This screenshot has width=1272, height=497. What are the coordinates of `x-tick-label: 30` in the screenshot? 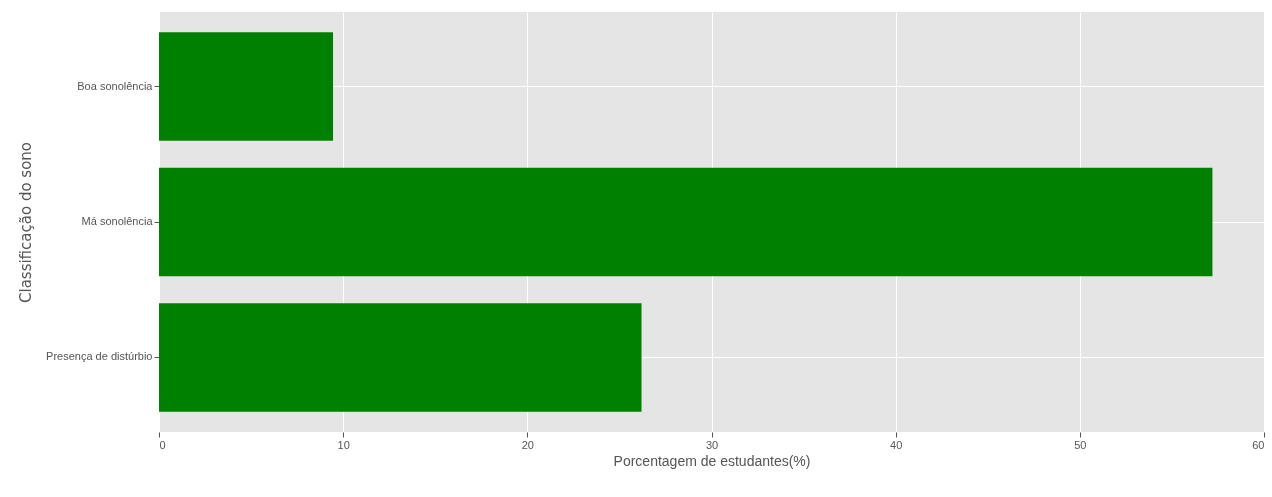 It's located at (712, 444).